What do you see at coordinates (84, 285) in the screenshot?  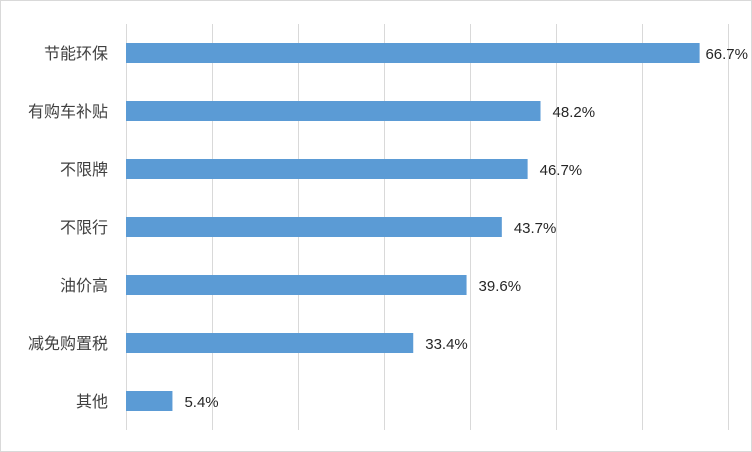 I see `category-label: 油价高` at bounding box center [84, 285].